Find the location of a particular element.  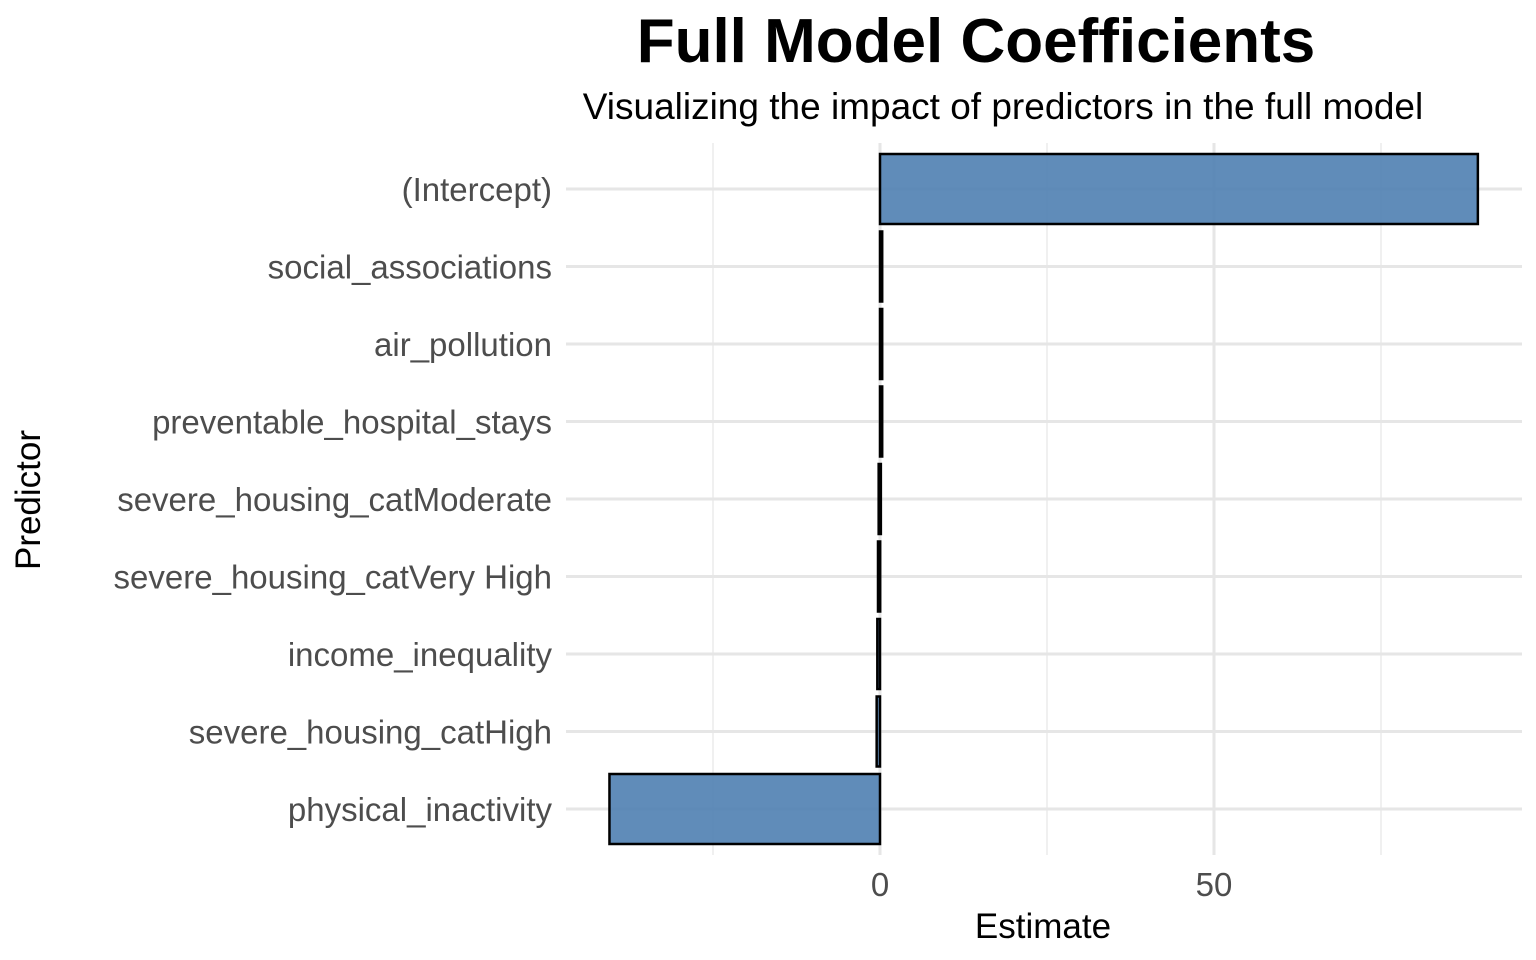

y-tick-label-0: (Intercept) is located at coordinates (477, 189).